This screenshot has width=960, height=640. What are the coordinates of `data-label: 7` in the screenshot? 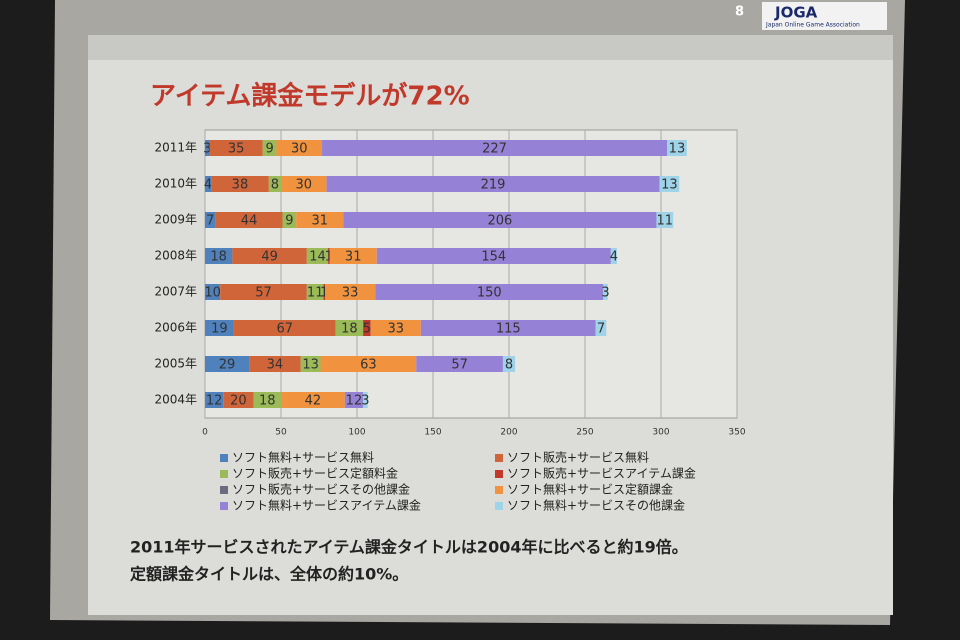 It's located at (601, 329).